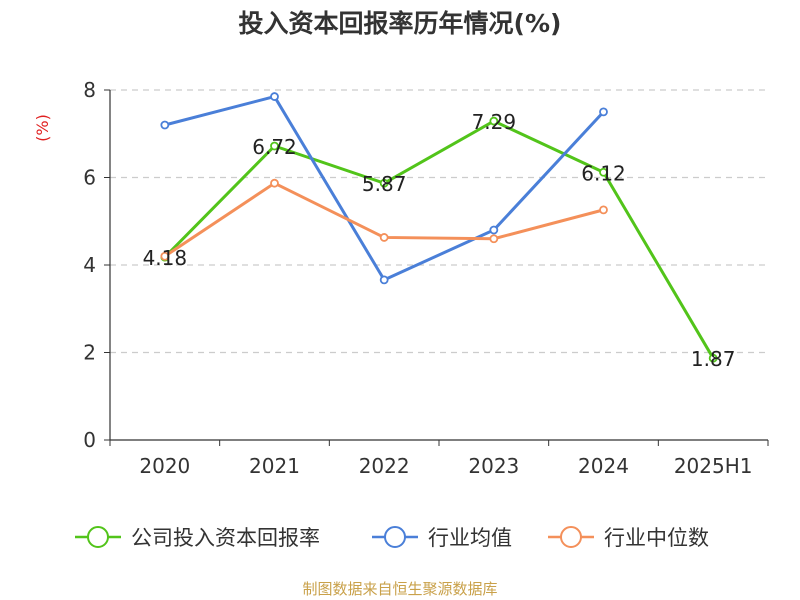  I want to click on data-label: 1.87, so click(713, 359).